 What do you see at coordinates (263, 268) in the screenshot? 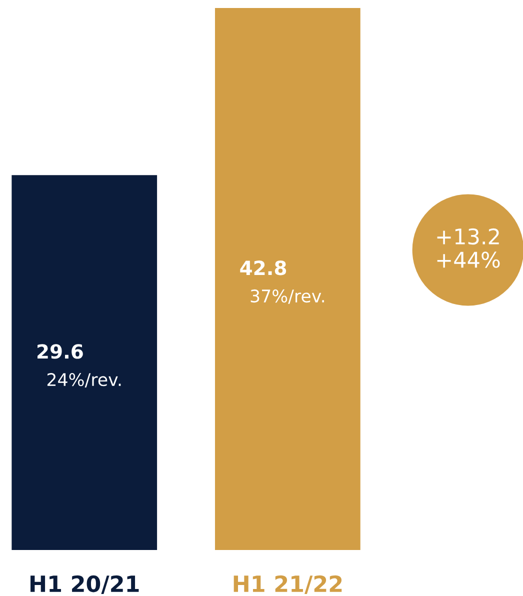
I see `data-label: 42.8` at bounding box center [263, 268].